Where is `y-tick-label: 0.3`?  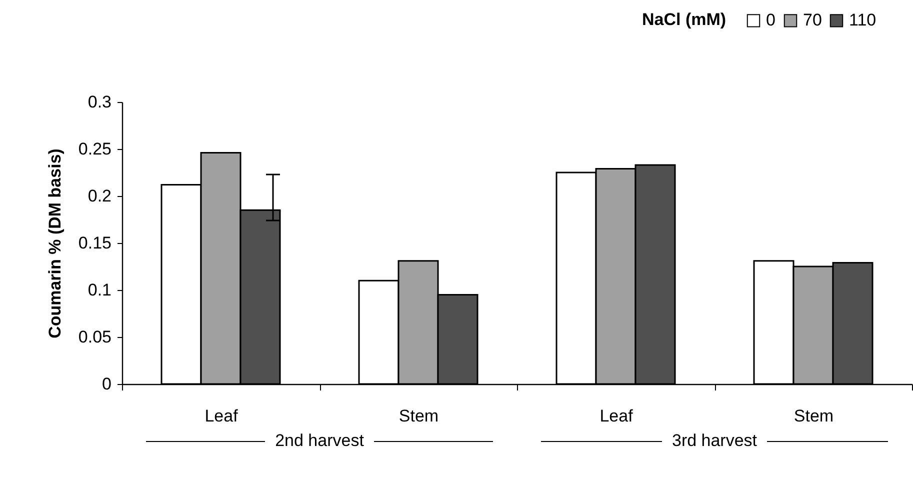 y-tick-label: 0.3 is located at coordinates (100, 102).